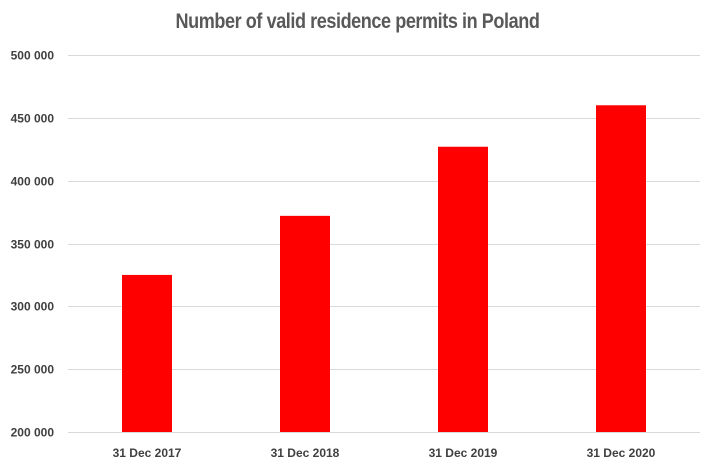  Describe the element at coordinates (33, 182) in the screenshot. I see `y-tick-label: 400 000` at that location.